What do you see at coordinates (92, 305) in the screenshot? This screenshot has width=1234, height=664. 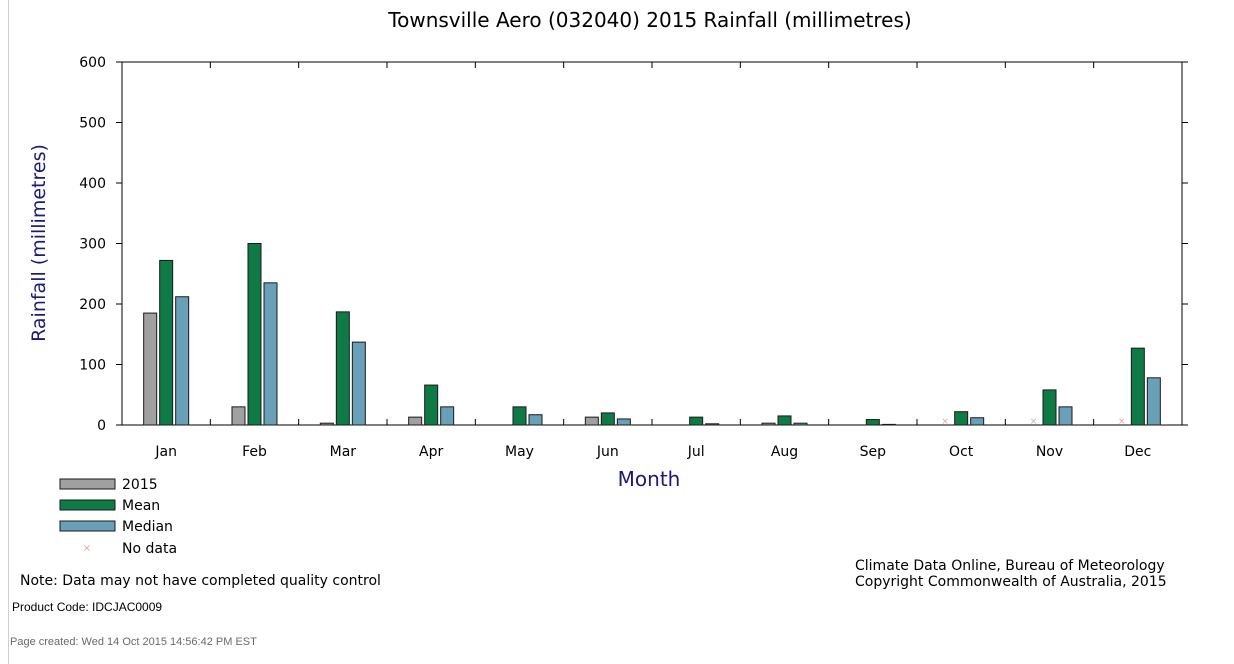 I see `y-tick-label: 200` at bounding box center [92, 305].